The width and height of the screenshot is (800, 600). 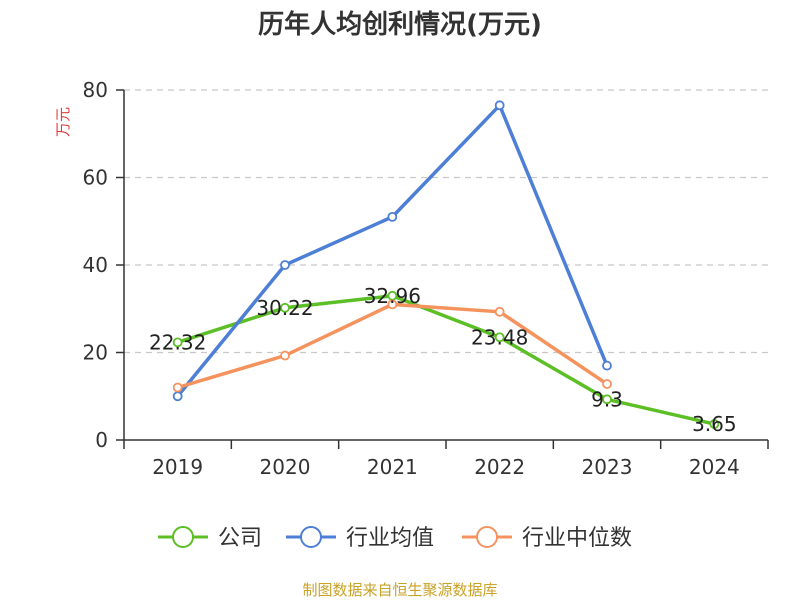 I want to click on legend-marker-行业均值, so click(x=311, y=537).